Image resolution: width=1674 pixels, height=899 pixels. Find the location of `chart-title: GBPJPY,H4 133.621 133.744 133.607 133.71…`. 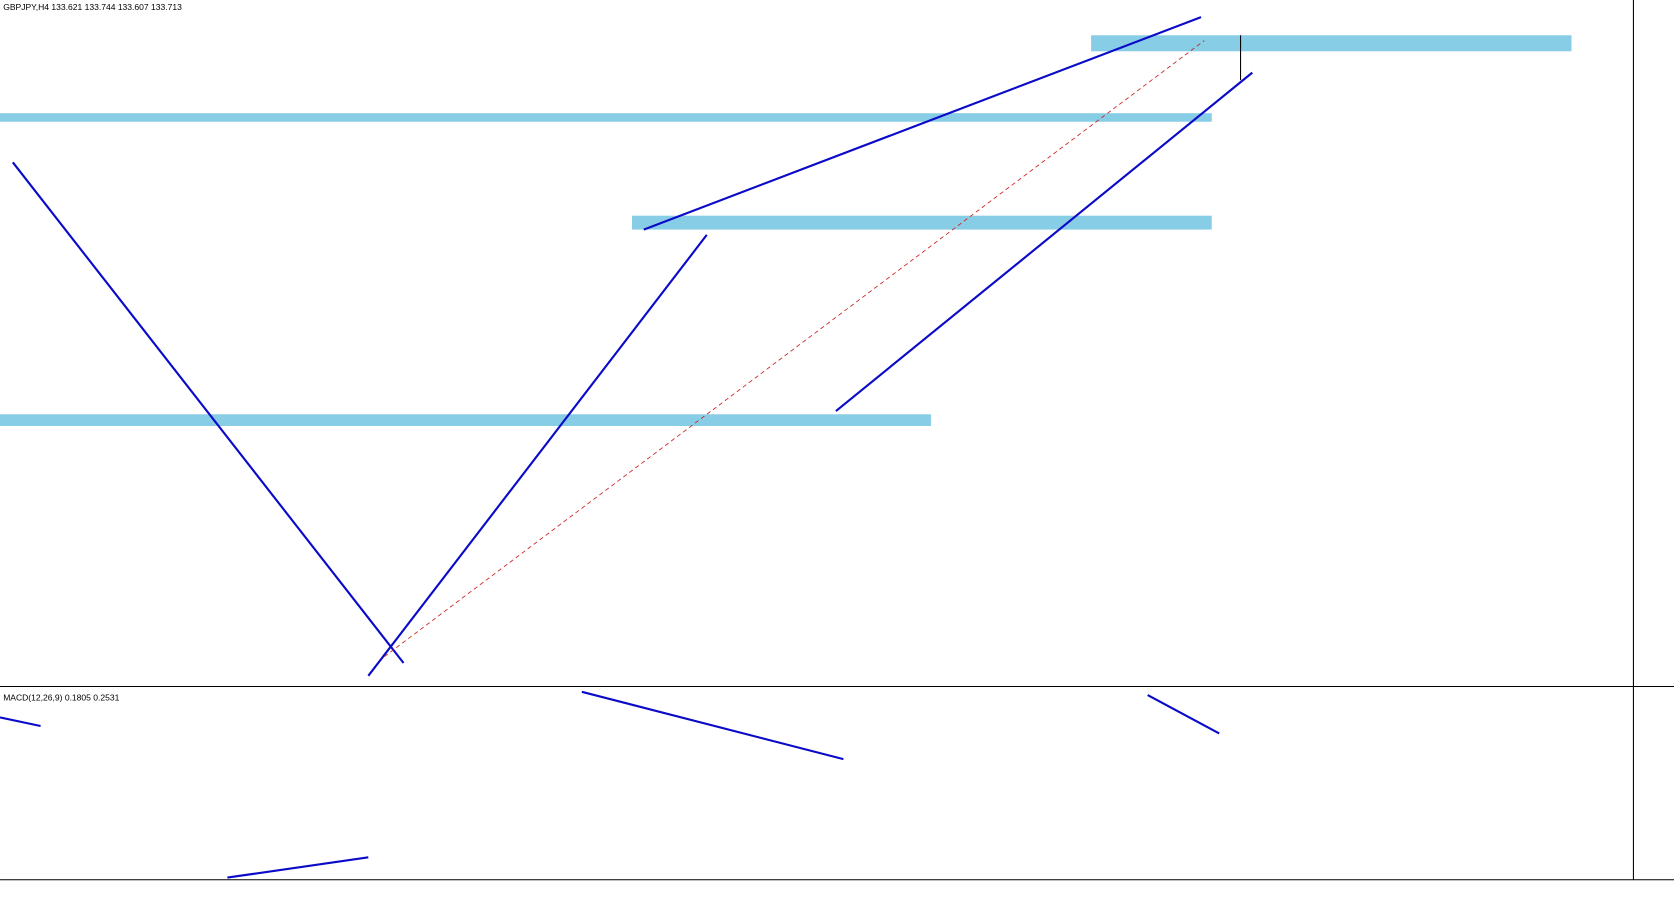

chart-title: GBPJPY,H4 133.621 133.744 133.607 133.71… is located at coordinates (92, 7).